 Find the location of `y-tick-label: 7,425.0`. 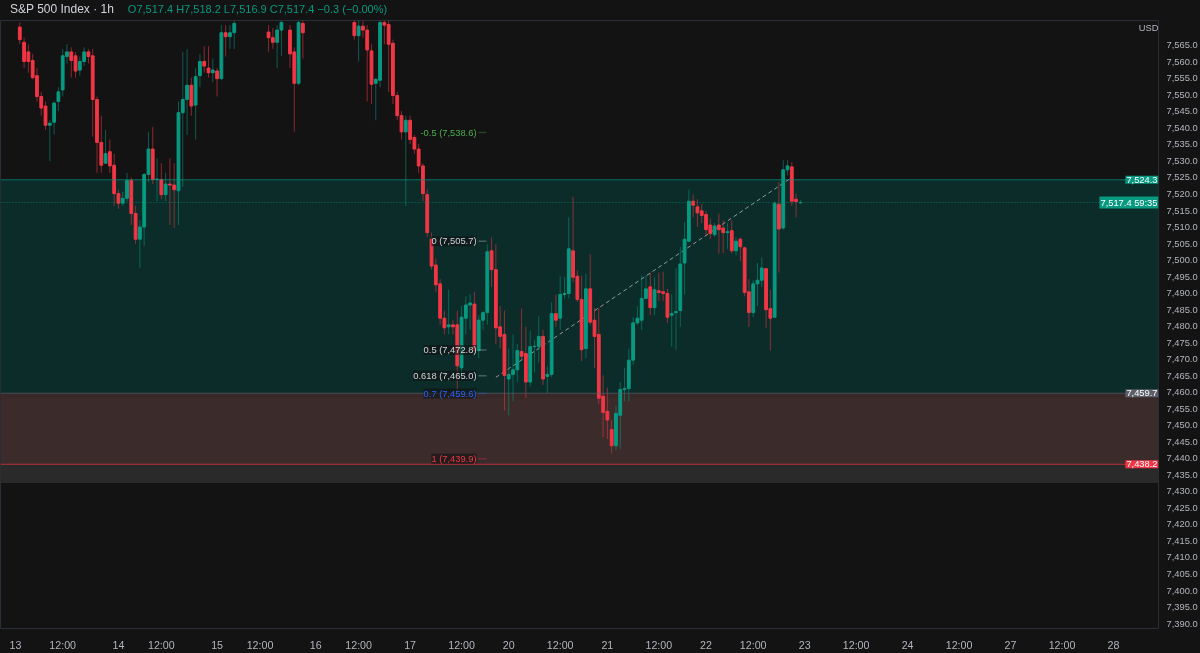

y-tick-label: 7,425.0 is located at coordinates (1182, 507).